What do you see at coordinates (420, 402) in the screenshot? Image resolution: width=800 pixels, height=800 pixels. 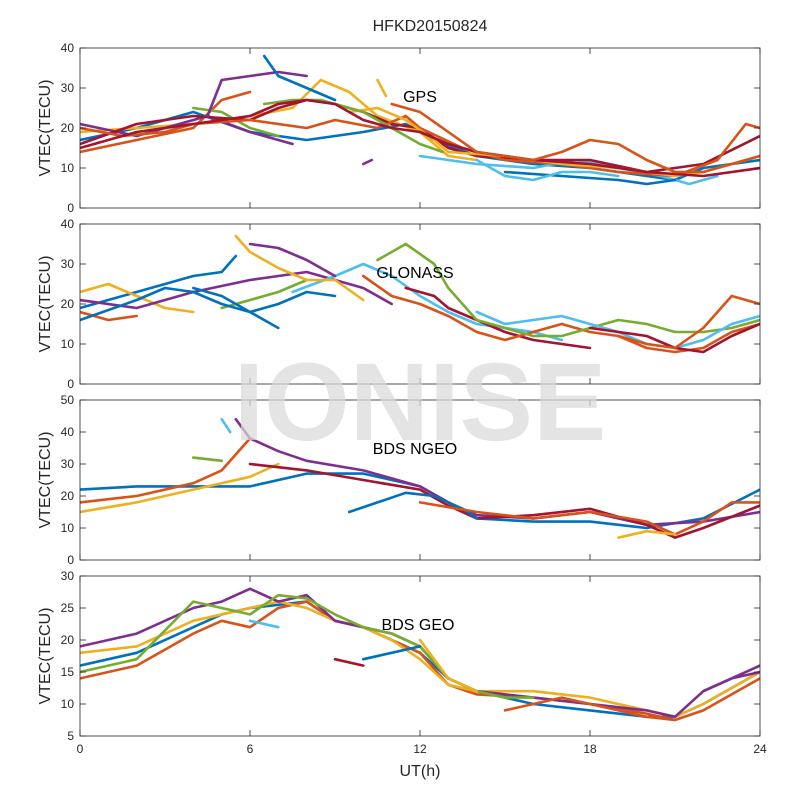 I see `watermark-text: IONISE` at bounding box center [420, 402].